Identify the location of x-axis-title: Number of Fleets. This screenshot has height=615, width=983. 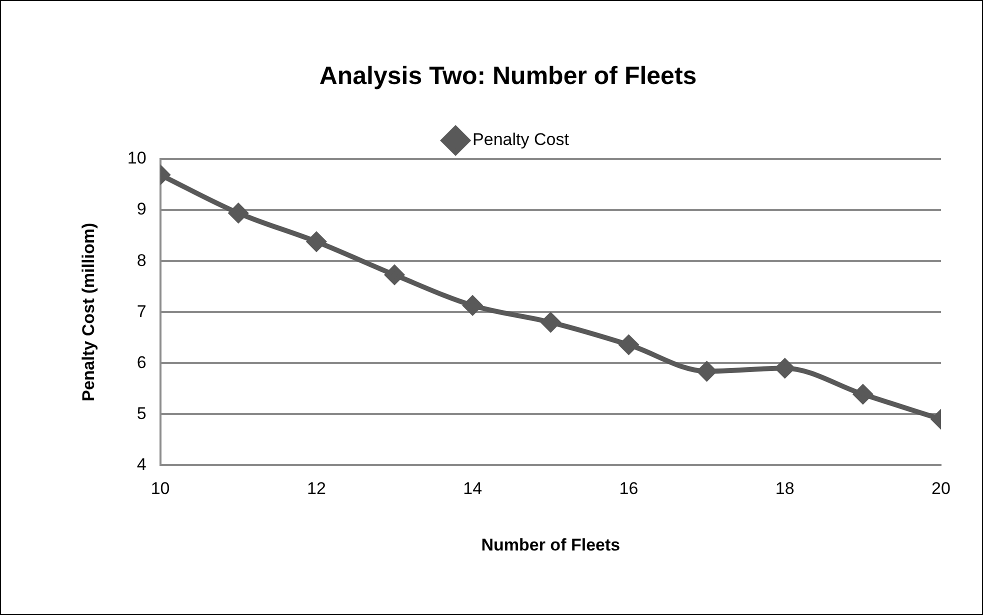
(550, 544).